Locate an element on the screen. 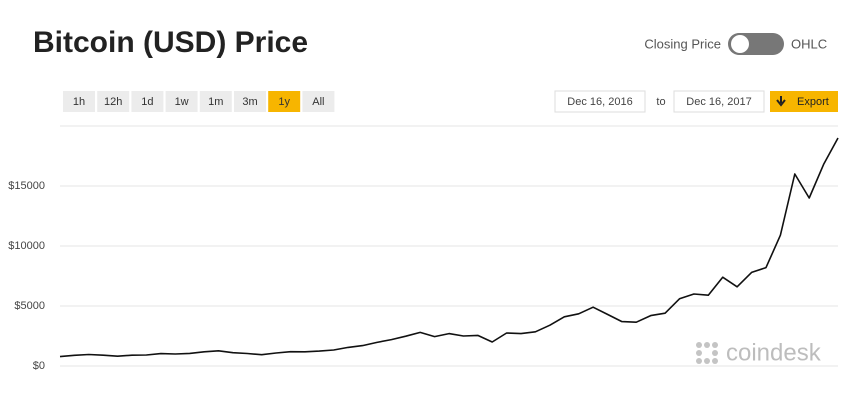 This screenshot has height=415, width=855. range-button-label: All is located at coordinates (318, 102).